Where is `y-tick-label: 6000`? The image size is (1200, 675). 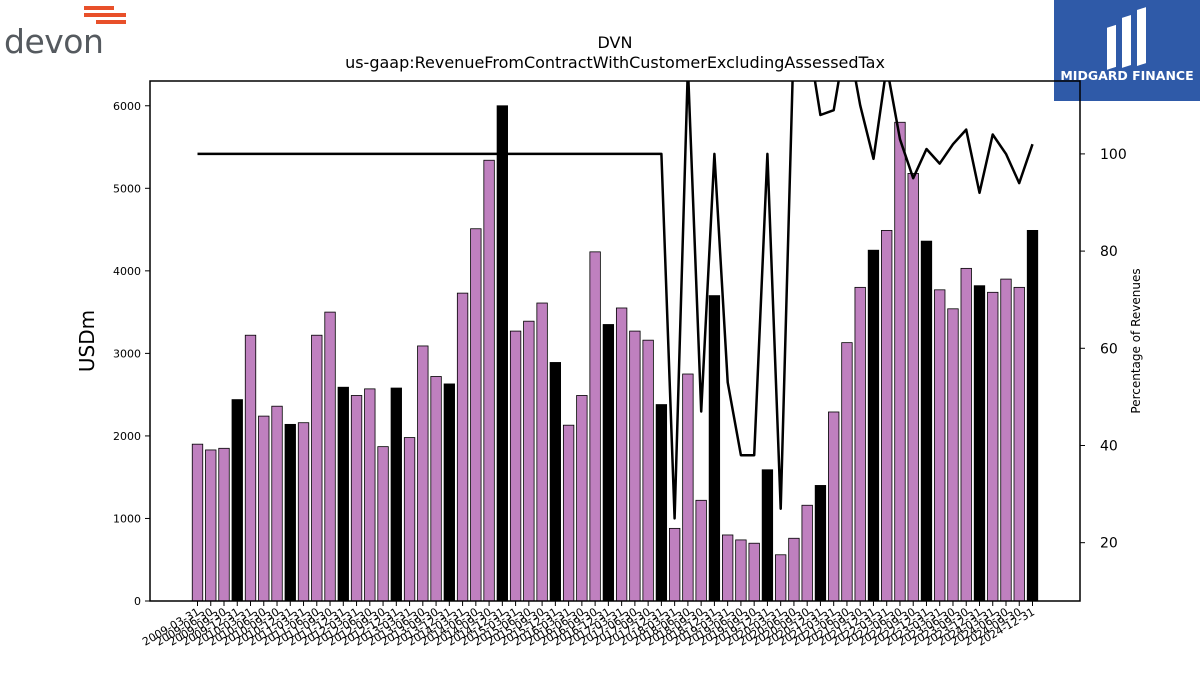
y-tick-label: 6000 is located at coordinates (127, 106).